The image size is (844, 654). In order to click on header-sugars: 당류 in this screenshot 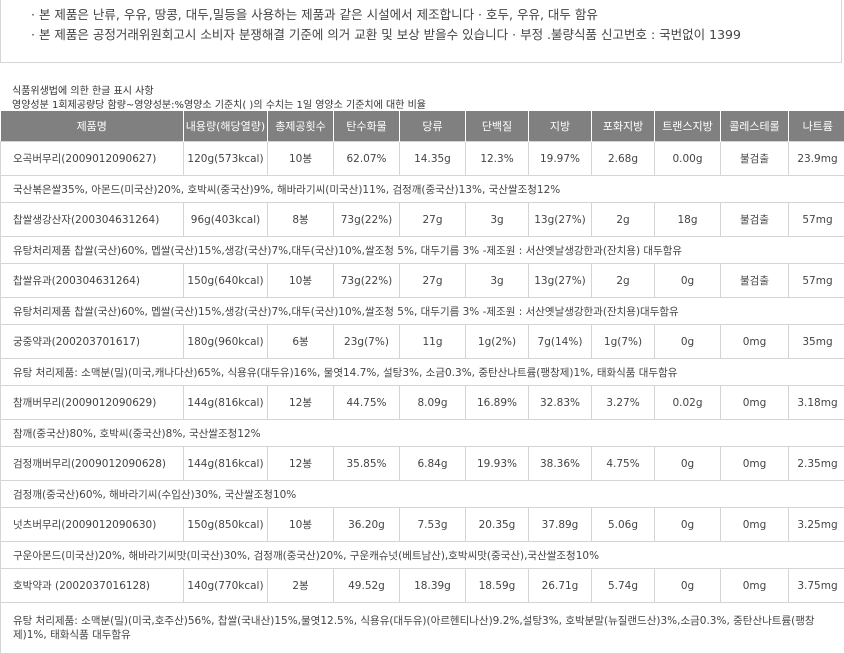, I will do `click(433, 126)`.